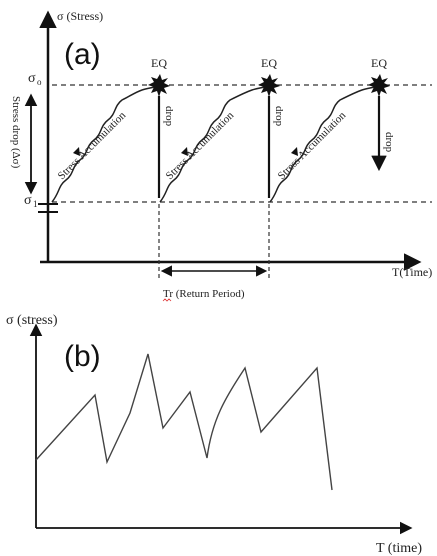 This screenshot has height=556, width=437. I want to click on drop-label-2: drop, so click(279, 116).